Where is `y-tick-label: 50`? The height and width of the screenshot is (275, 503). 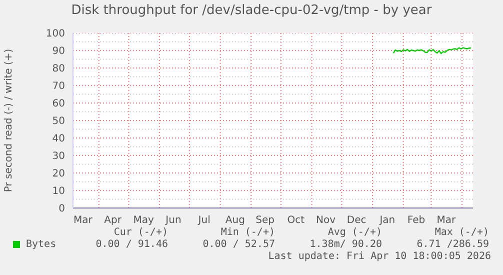 y-tick-label: 50 is located at coordinates (58, 122).